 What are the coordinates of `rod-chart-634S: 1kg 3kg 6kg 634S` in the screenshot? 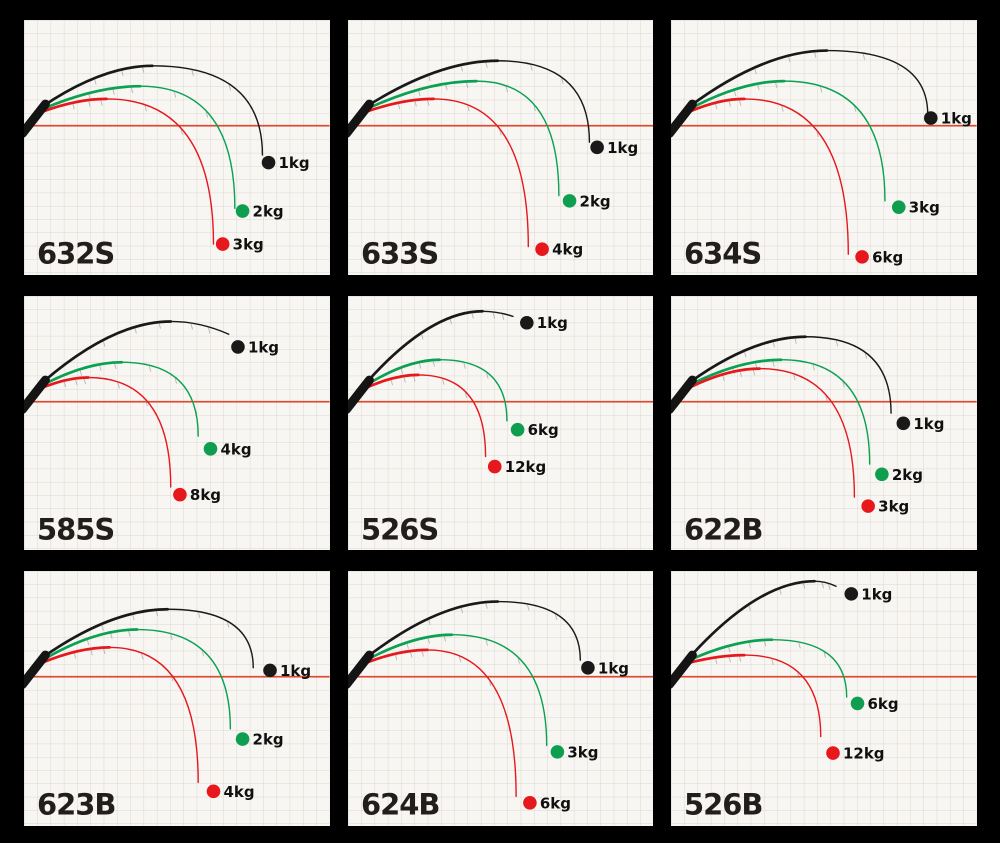 It's located at (824, 147).